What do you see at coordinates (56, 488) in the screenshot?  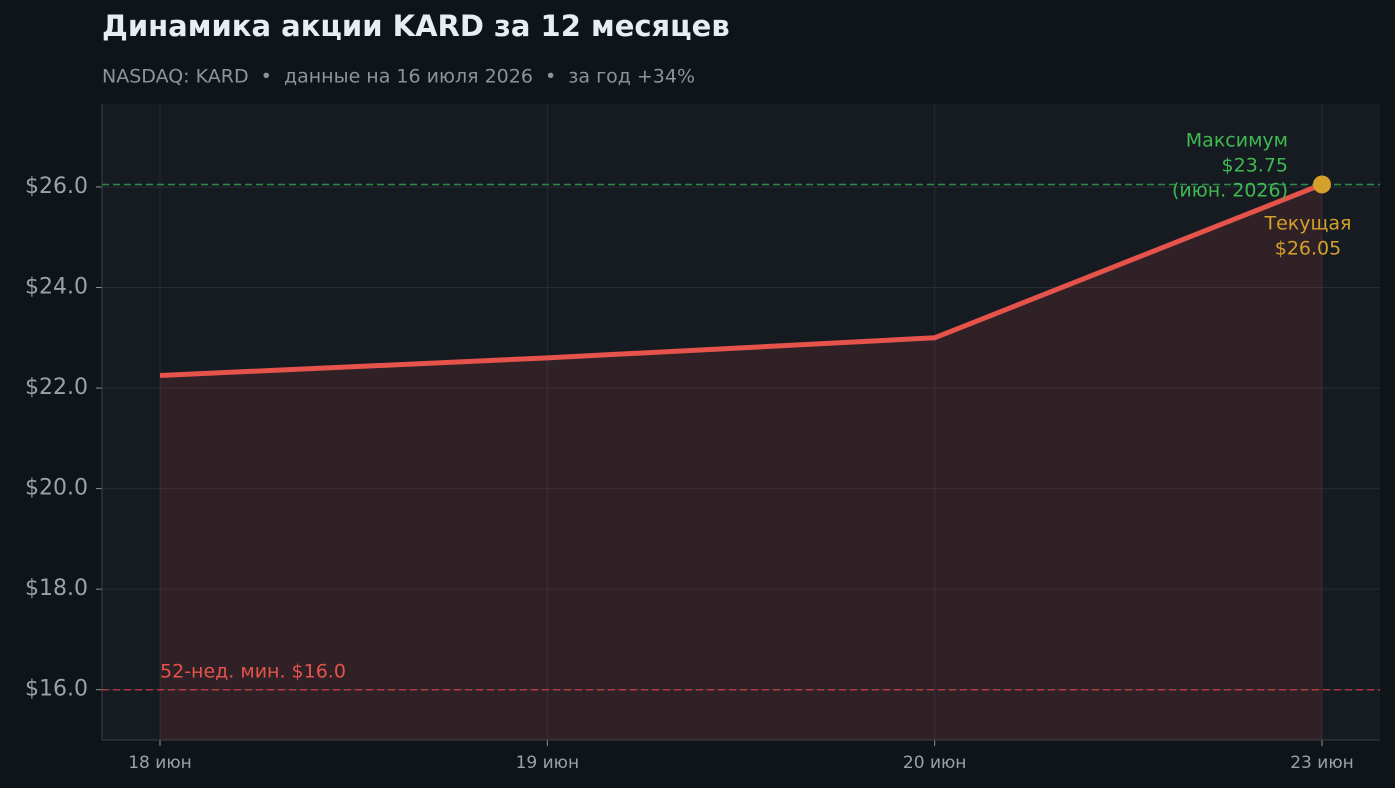 I see `y-tick-label: $20.0` at bounding box center [56, 488].